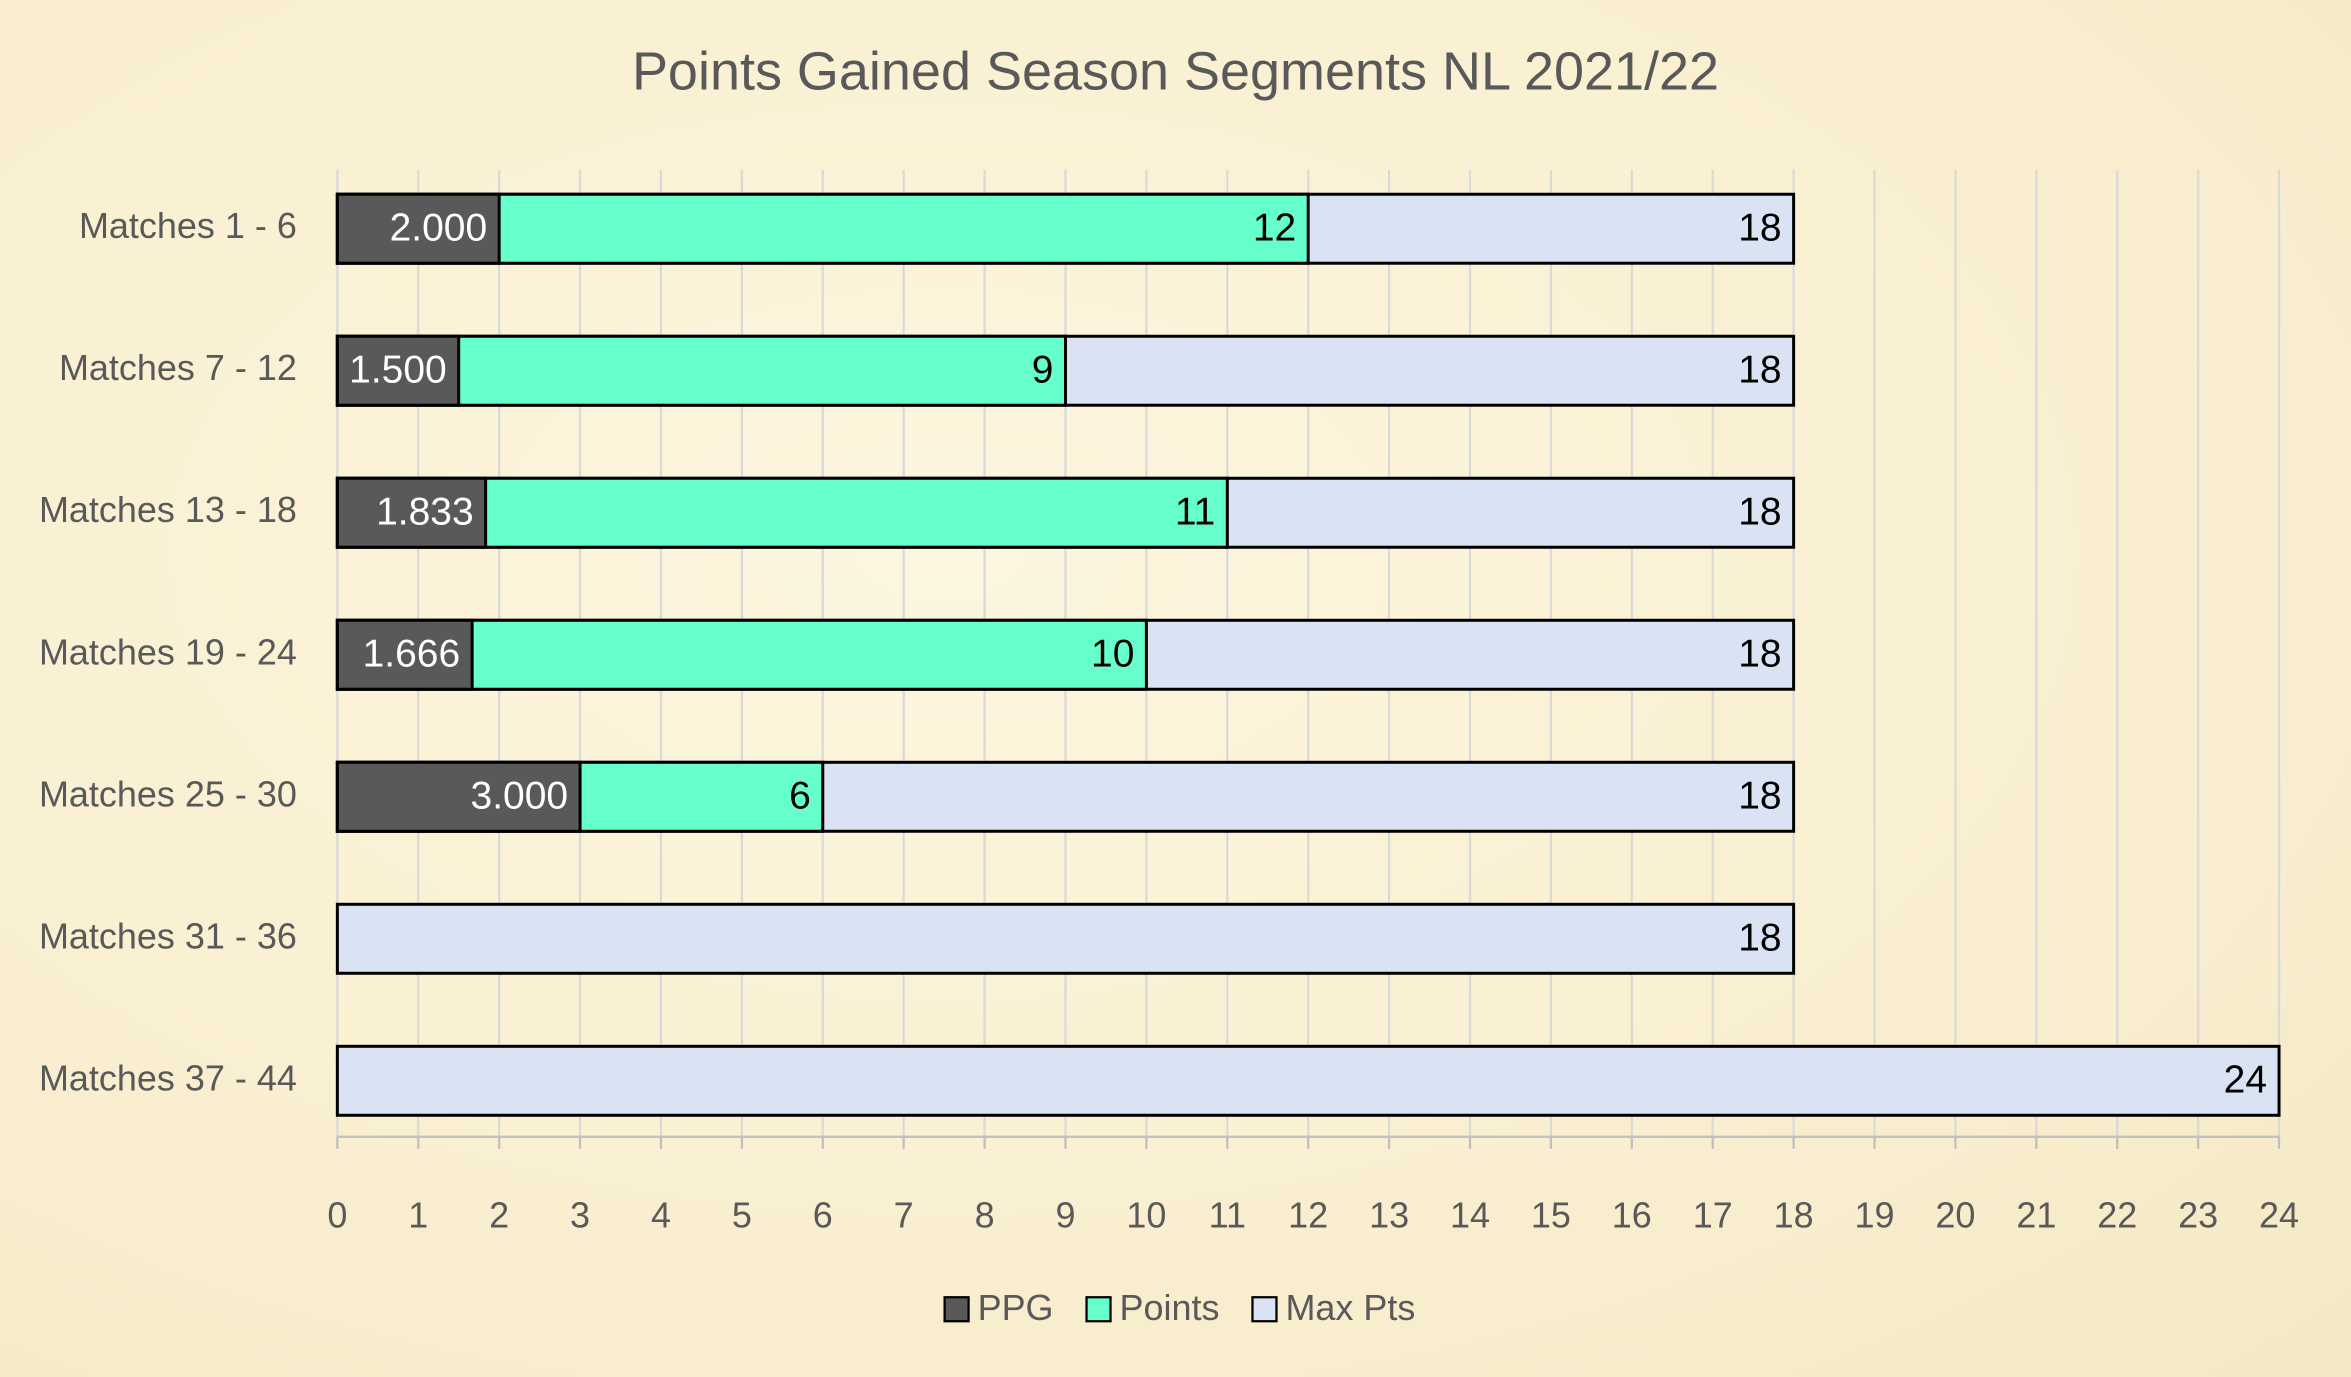 The image size is (2351, 1377). I want to click on data-label: 6, so click(800, 796).